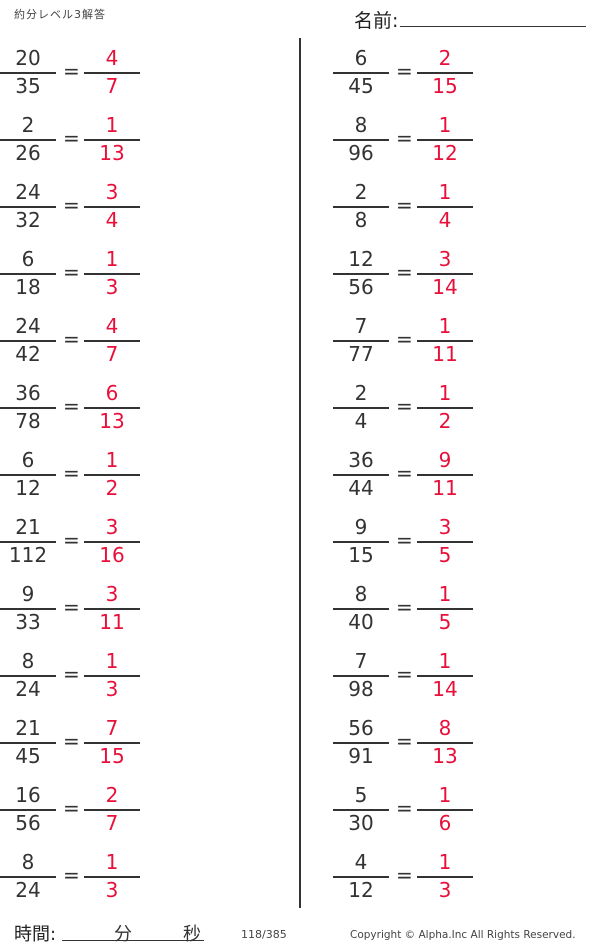 Image resolution: width=600 pixels, height=948 pixels. I want to click on problem-left-1: 20 35 = 4 7, so click(72, 77).